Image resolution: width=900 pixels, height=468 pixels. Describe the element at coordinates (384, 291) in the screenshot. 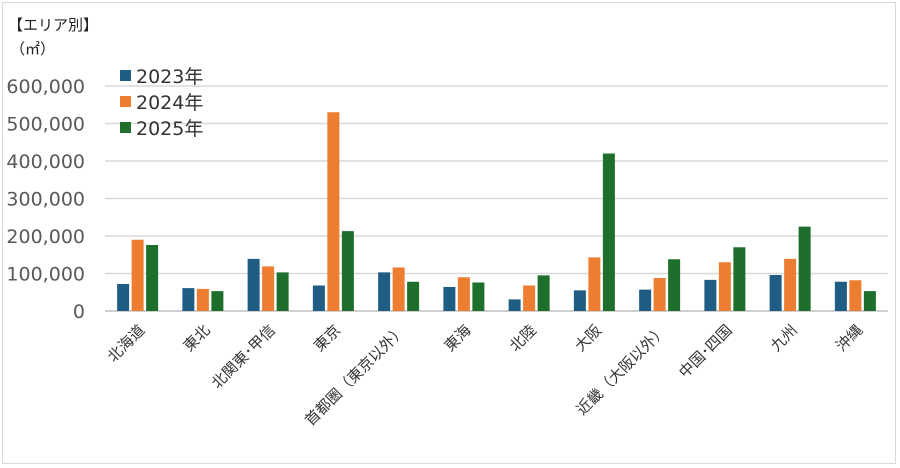

I see `bar-2023年-首都圏（東京以外）` at that location.